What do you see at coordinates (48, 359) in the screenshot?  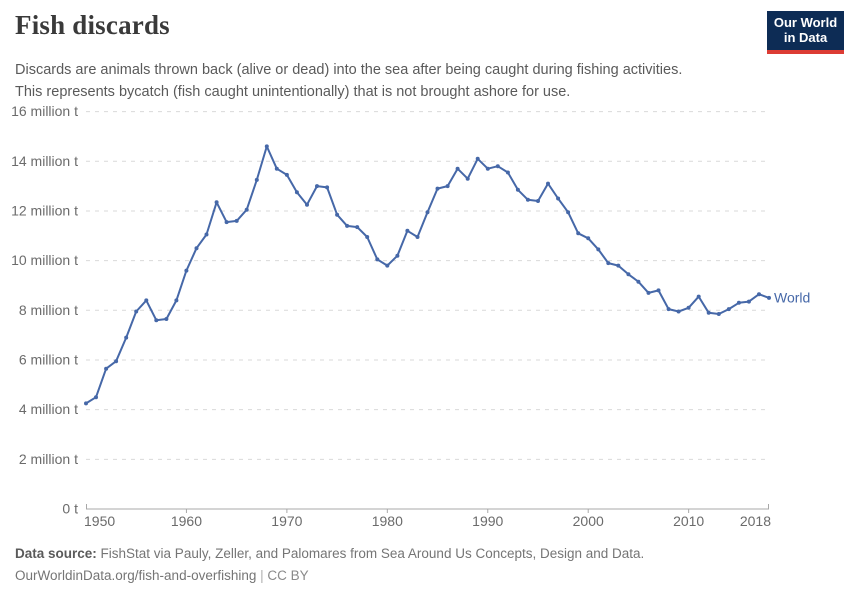 I see `y-axis-tick-label: 6 million t` at bounding box center [48, 359].